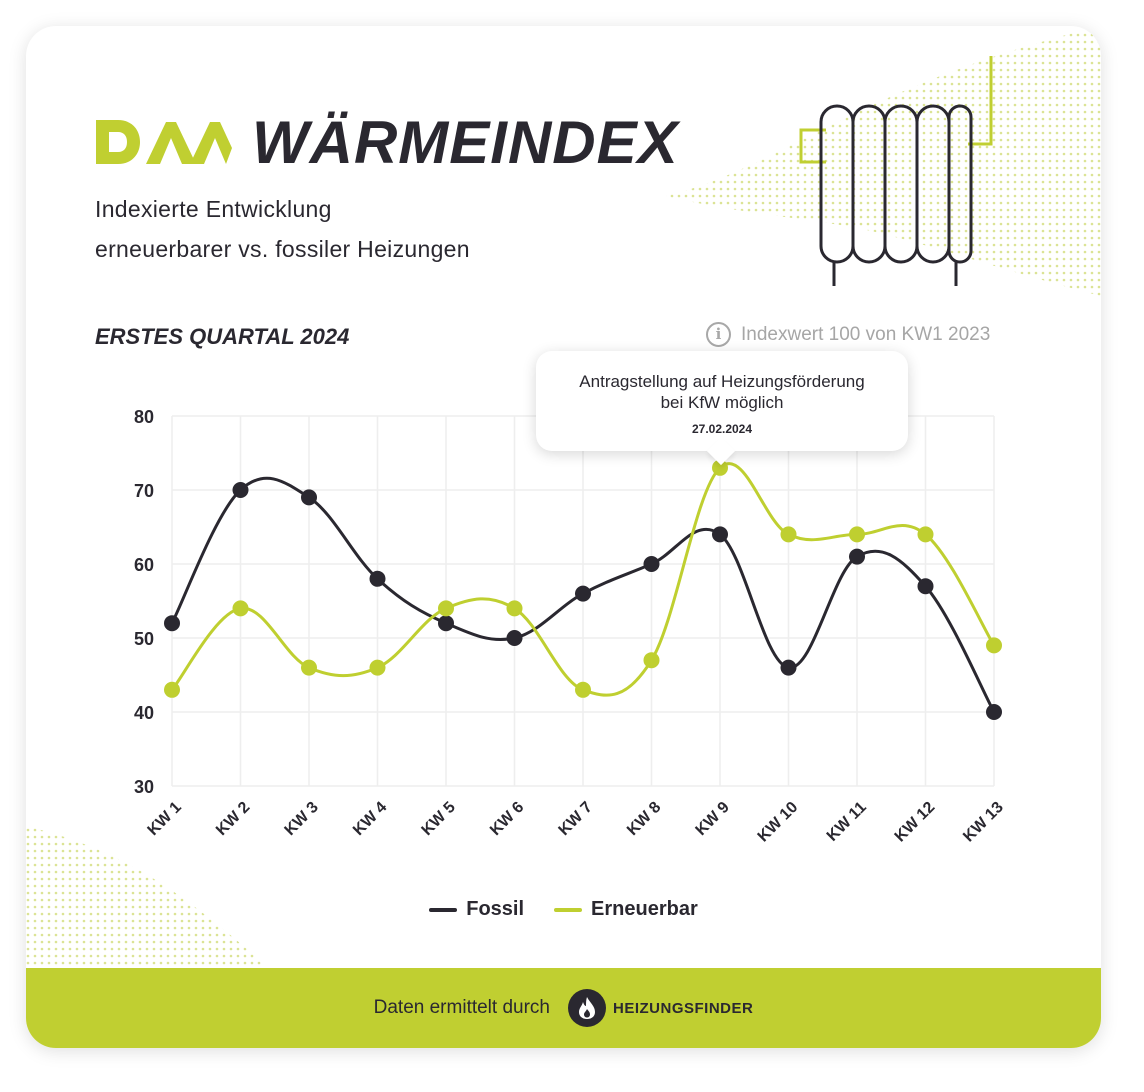 The height and width of the screenshot is (1092, 1144). Describe the element at coordinates (144, 713) in the screenshot. I see `y-tick-label: 40` at that location.